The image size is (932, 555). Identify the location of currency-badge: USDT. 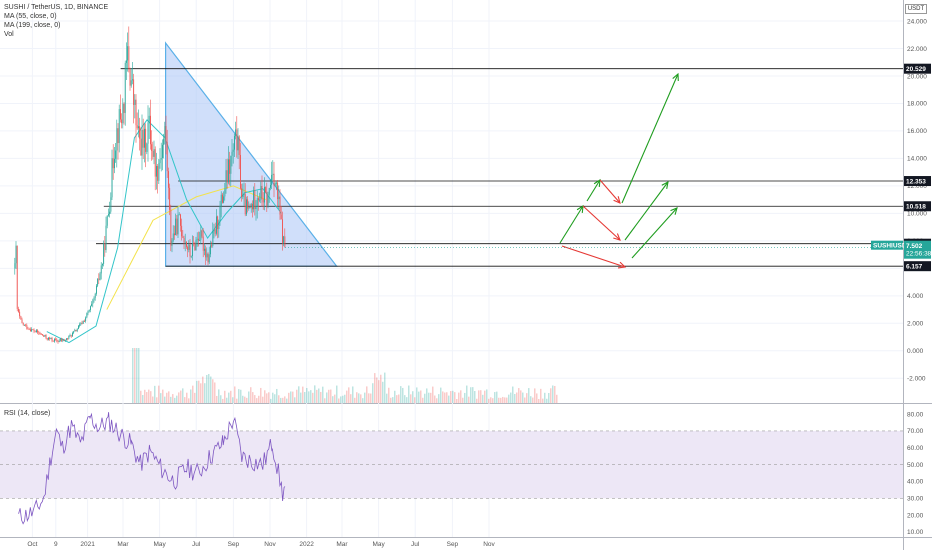
(916, 9).